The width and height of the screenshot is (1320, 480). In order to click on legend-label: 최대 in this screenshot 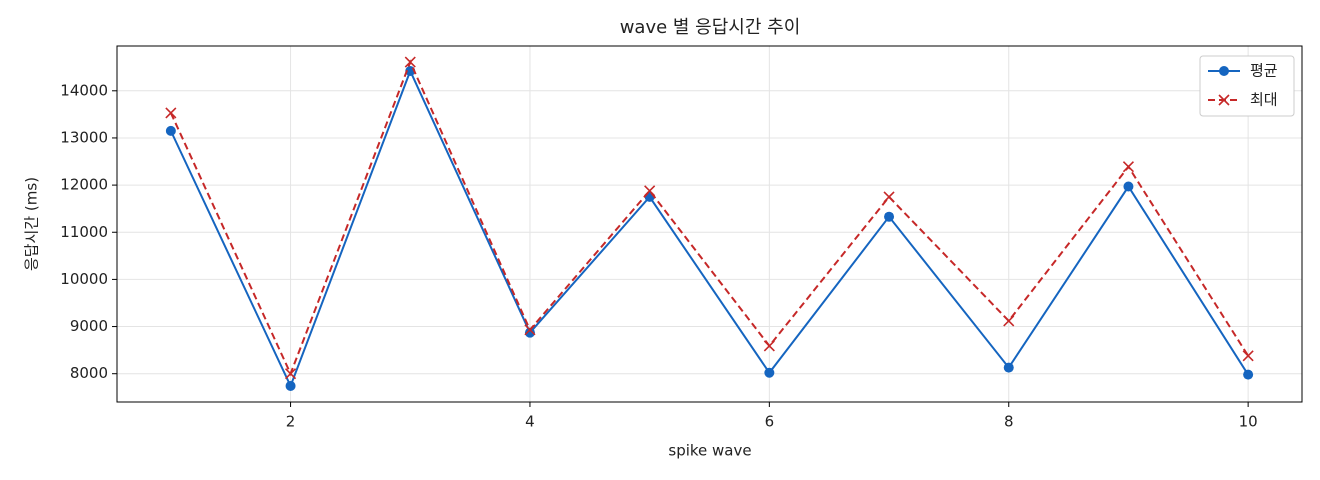, I will do `click(1264, 100)`.